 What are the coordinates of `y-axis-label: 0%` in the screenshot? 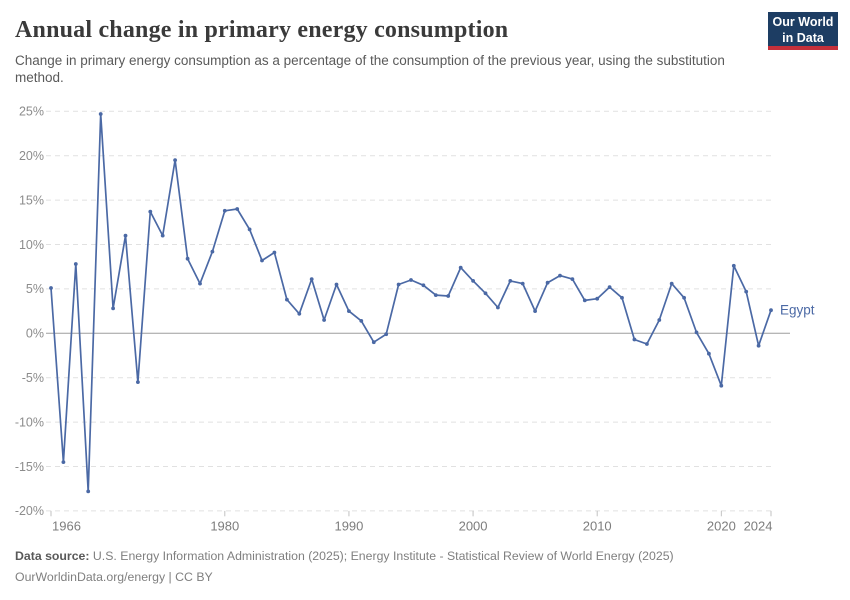 It's located at (35, 334).